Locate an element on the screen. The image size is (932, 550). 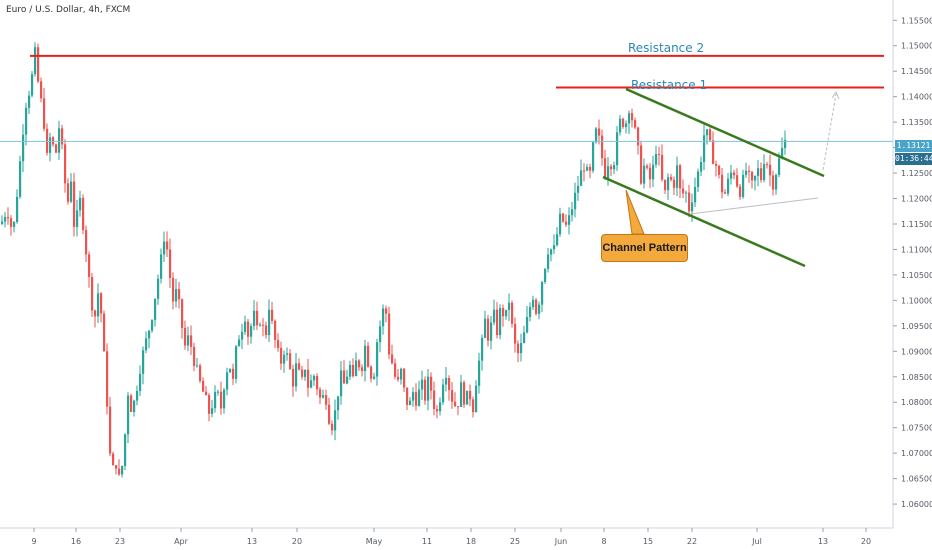
time-tick-label: 20 is located at coordinates (866, 541).